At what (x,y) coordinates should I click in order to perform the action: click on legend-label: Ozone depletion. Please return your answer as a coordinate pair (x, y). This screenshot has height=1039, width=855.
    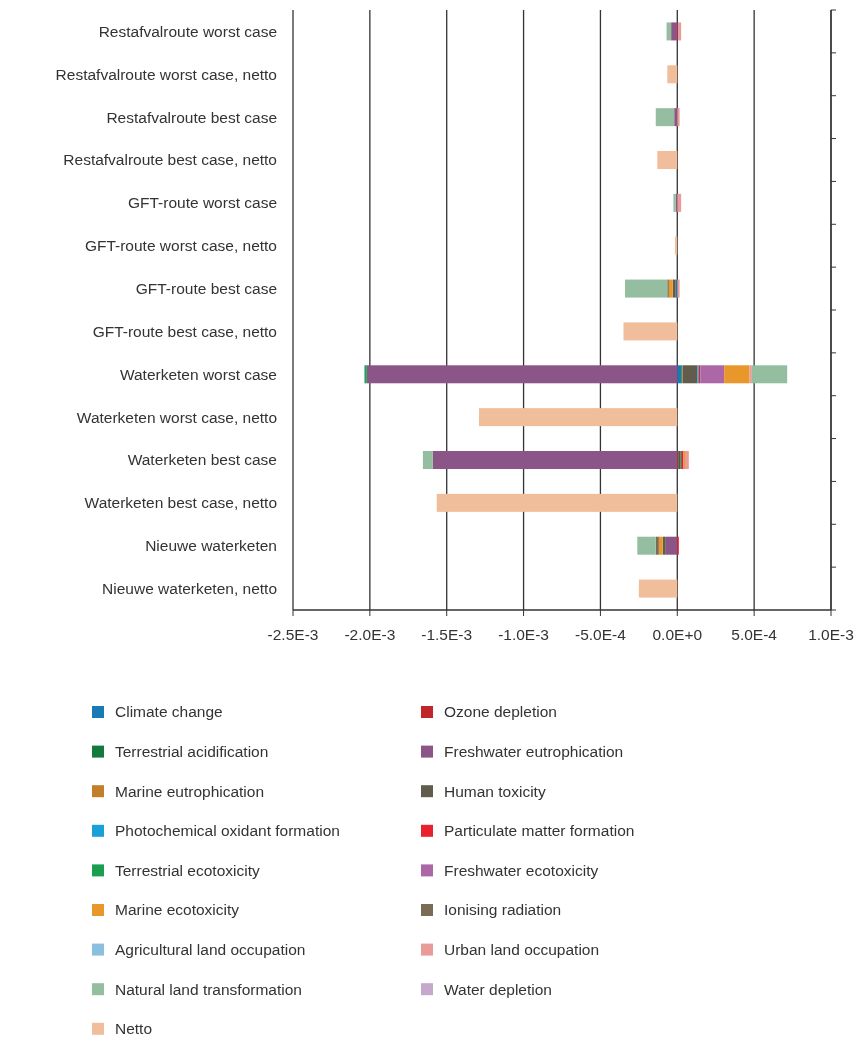
    Looking at the image, I should click on (500, 712).